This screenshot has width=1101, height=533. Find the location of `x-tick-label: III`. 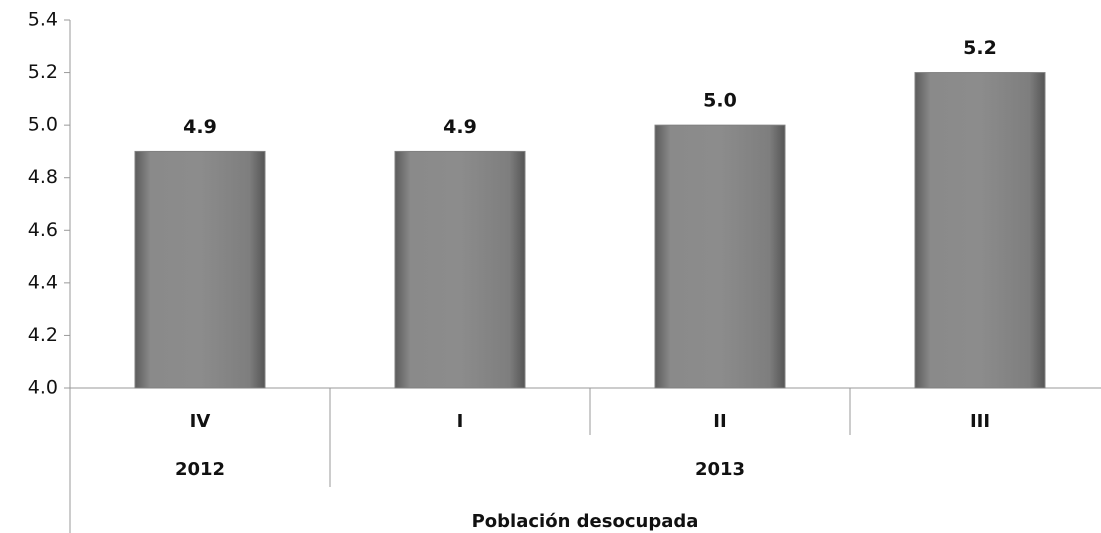

x-tick-label: III is located at coordinates (980, 421).